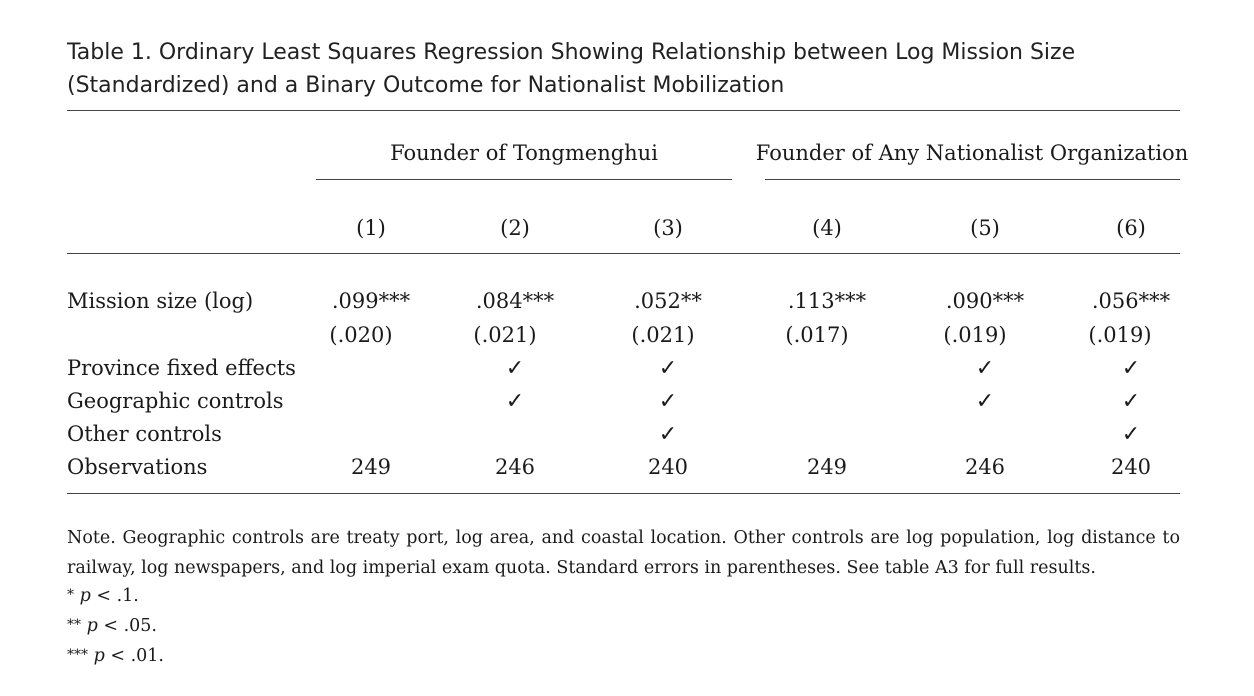  What do you see at coordinates (985, 401) in the screenshot?
I see `check-geo-5: ✓` at bounding box center [985, 401].